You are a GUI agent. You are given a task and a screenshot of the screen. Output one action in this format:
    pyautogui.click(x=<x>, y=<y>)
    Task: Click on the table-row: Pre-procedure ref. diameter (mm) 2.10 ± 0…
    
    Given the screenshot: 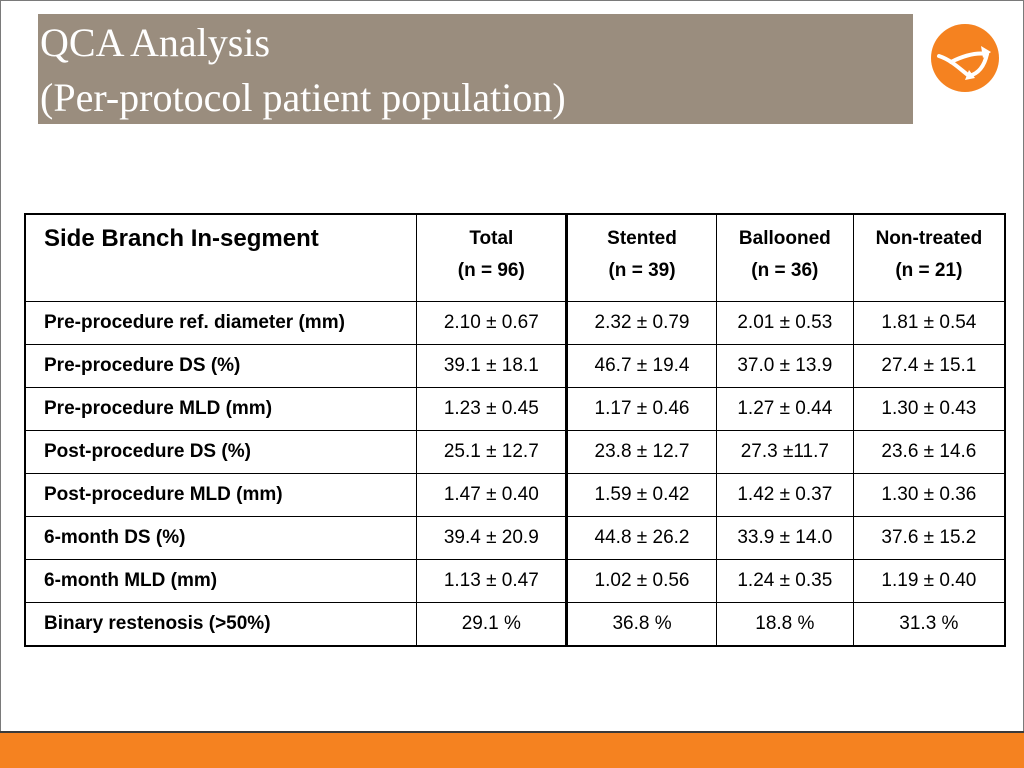 What is the action you would take?
    pyautogui.click(x=515, y=323)
    